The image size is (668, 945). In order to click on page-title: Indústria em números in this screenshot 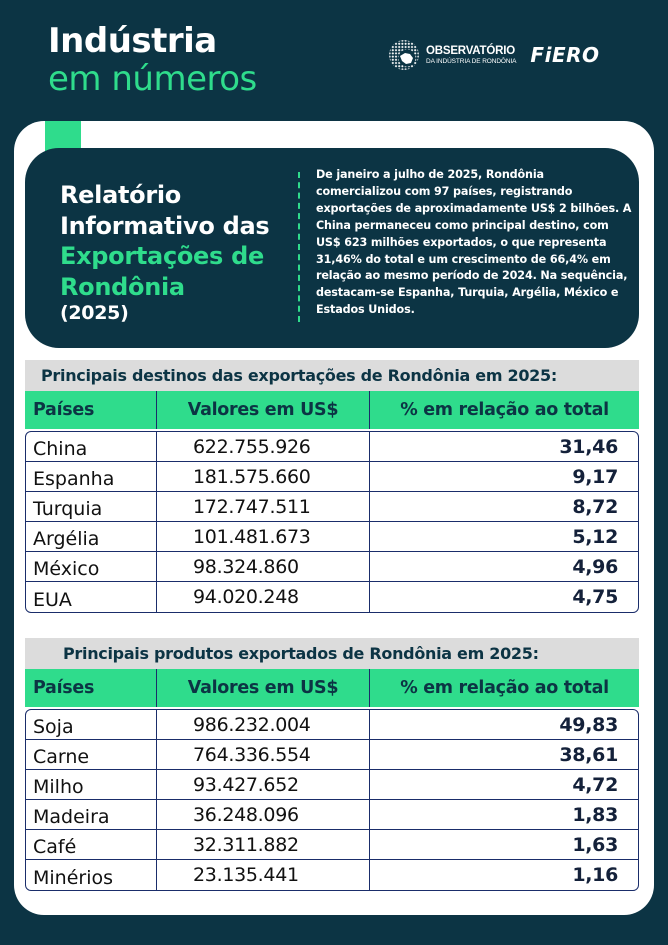, I will do `click(152, 60)`.